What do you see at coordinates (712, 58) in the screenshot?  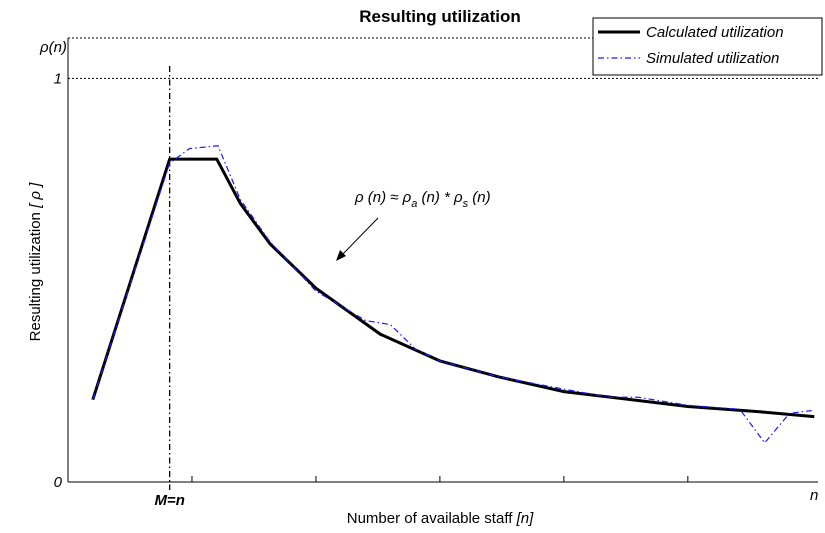 I see `legend-label: Simulated utilization` at bounding box center [712, 58].